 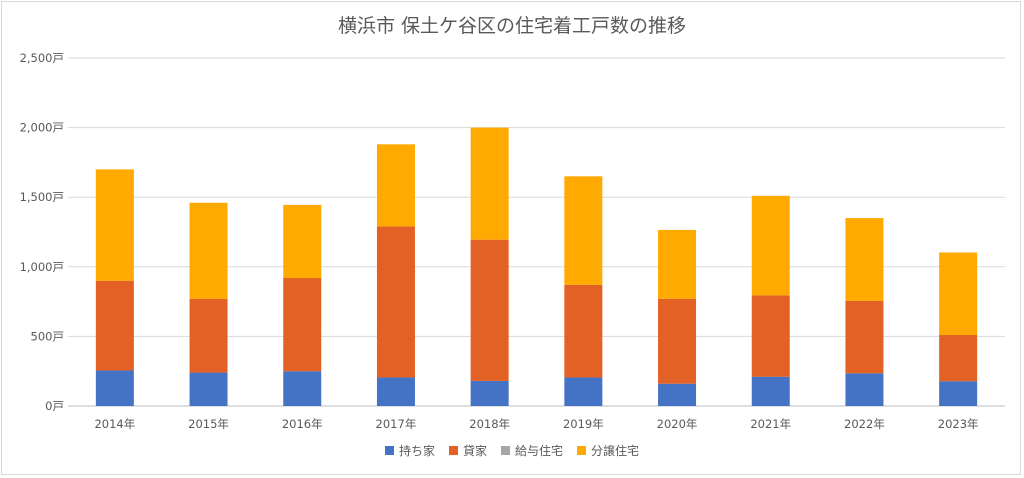 What do you see at coordinates (42, 267) in the screenshot?
I see `y-tick-label: 1,000戸` at bounding box center [42, 267].